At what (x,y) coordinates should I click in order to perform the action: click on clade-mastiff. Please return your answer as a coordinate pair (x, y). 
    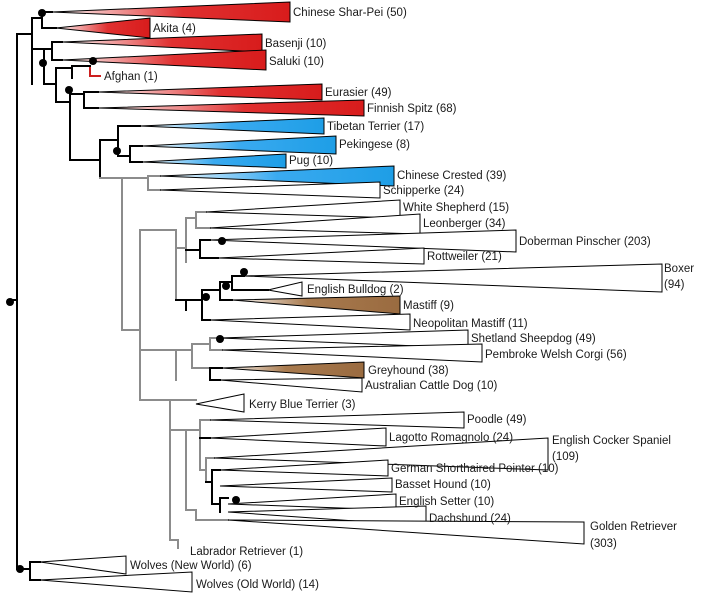
    Looking at the image, I should click on (316, 305).